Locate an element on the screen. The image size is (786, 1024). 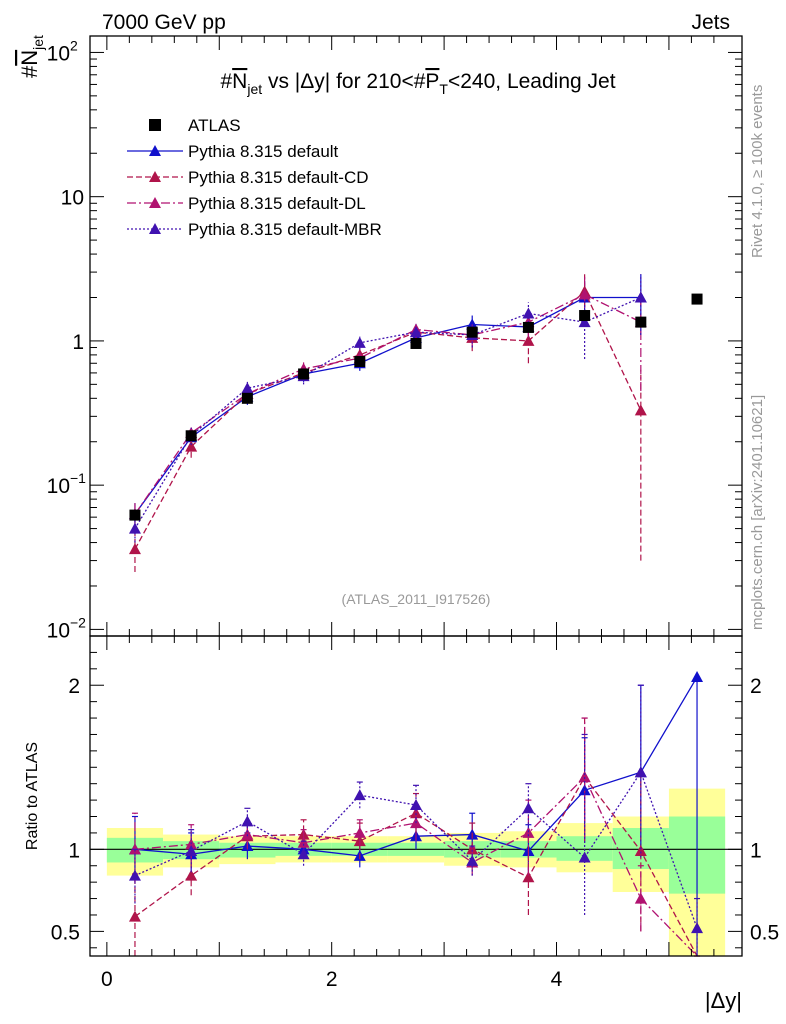
ratio-series-line-cd is located at coordinates (416, 866).